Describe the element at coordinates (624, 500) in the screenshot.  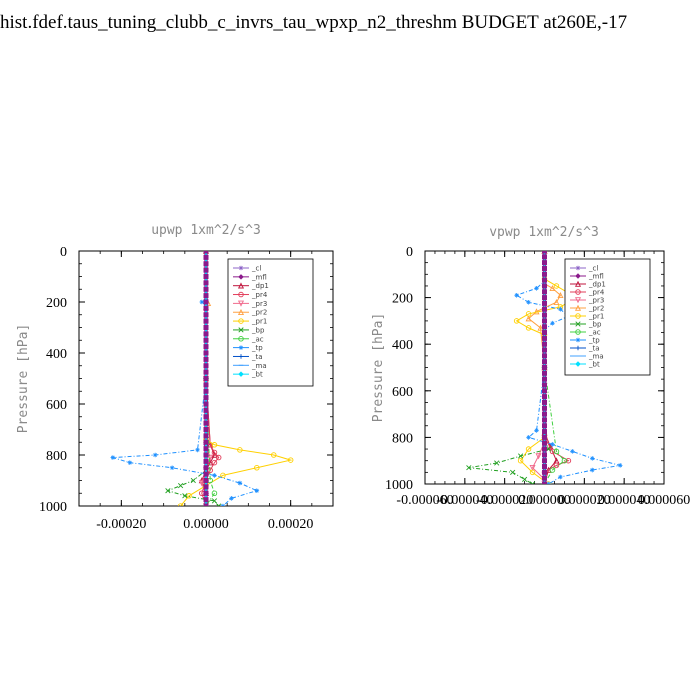
I see `x-tick-label: 0.000040` at that location.